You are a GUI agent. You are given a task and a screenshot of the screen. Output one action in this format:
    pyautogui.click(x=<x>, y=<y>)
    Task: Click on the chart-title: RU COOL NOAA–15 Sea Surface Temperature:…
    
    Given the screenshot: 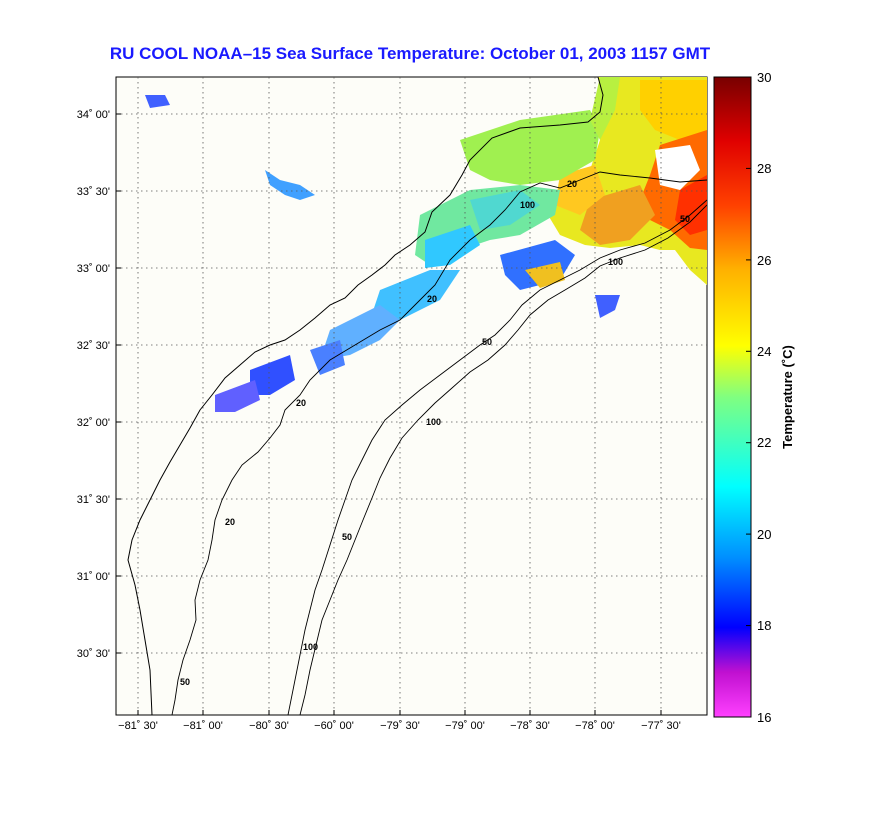 What is the action you would take?
    pyautogui.click(x=410, y=53)
    